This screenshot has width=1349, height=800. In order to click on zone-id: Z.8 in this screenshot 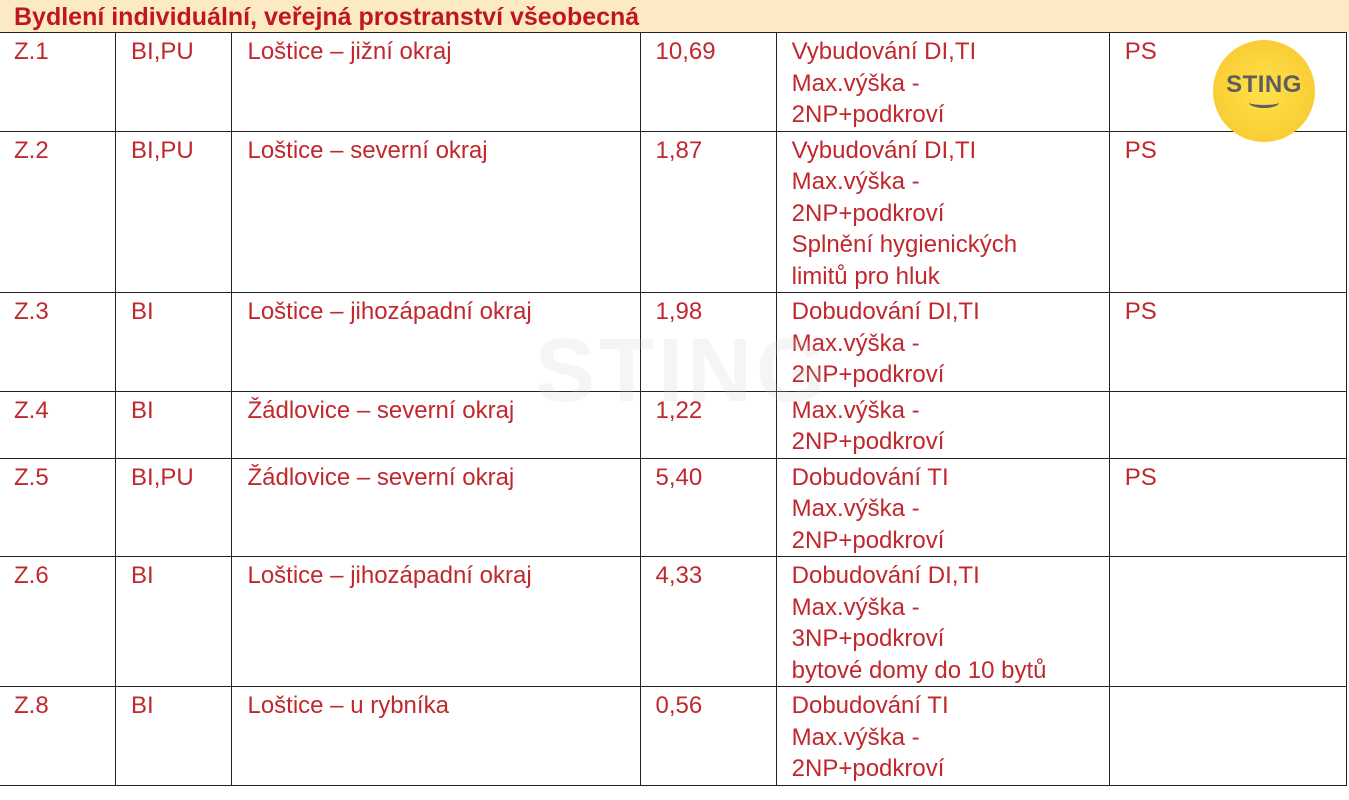, I will do `click(58, 736)`.